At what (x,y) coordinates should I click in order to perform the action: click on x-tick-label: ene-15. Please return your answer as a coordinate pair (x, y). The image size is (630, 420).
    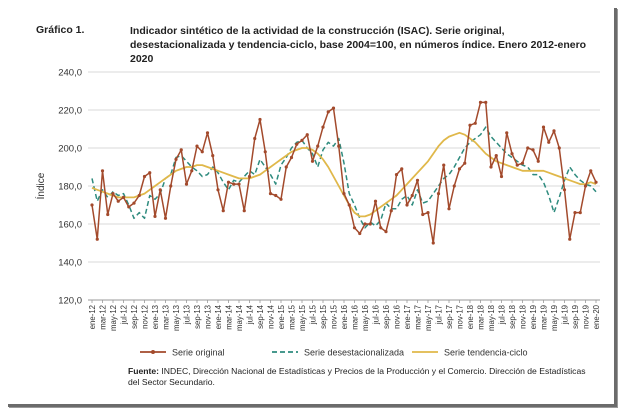
    Looking at the image, I should click on (281, 316).